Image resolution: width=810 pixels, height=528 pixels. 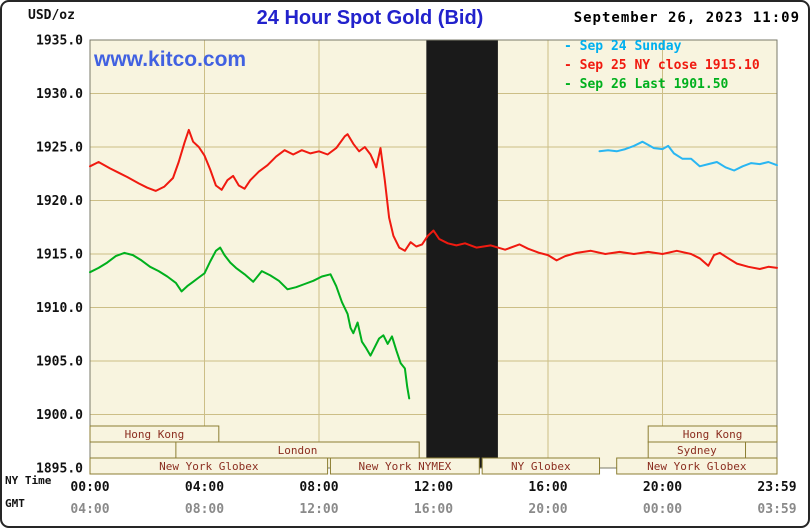 I want to click on y-tick-label: 1920.0, so click(x=59, y=201).